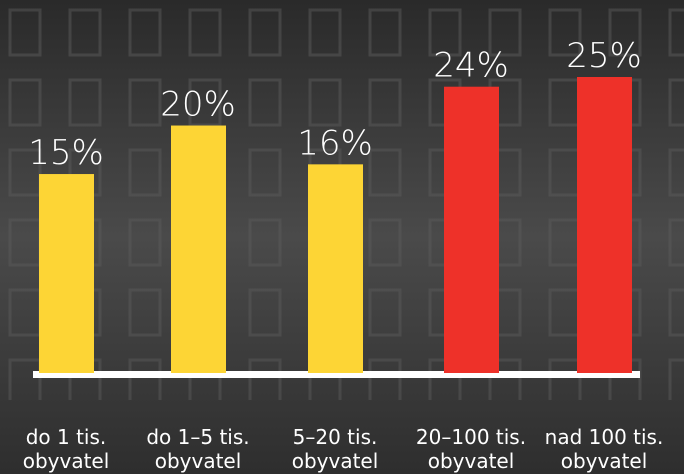 Image resolution: width=684 pixels, height=474 pixels. Describe the element at coordinates (604, 437) in the screenshot. I see `x-tick-label: nad 100 tis.` at that location.